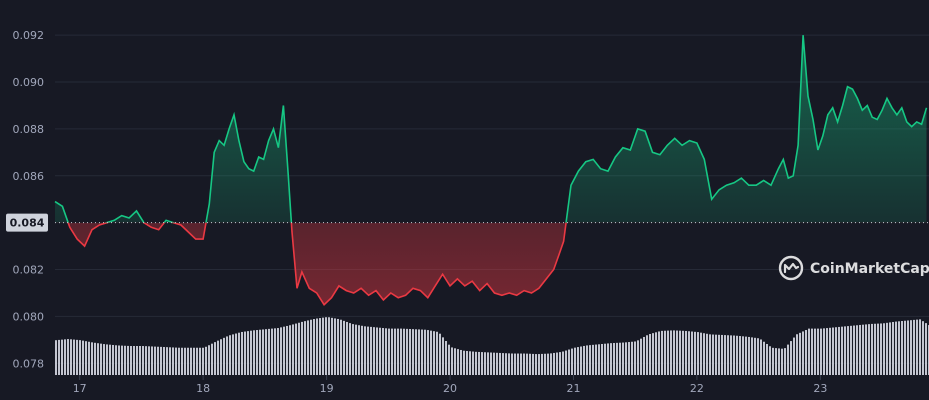 The image size is (929, 400). What do you see at coordinates (27, 222) in the screenshot?
I see `baseline-price-badge: 0.084` at bounding box center [27, 222].